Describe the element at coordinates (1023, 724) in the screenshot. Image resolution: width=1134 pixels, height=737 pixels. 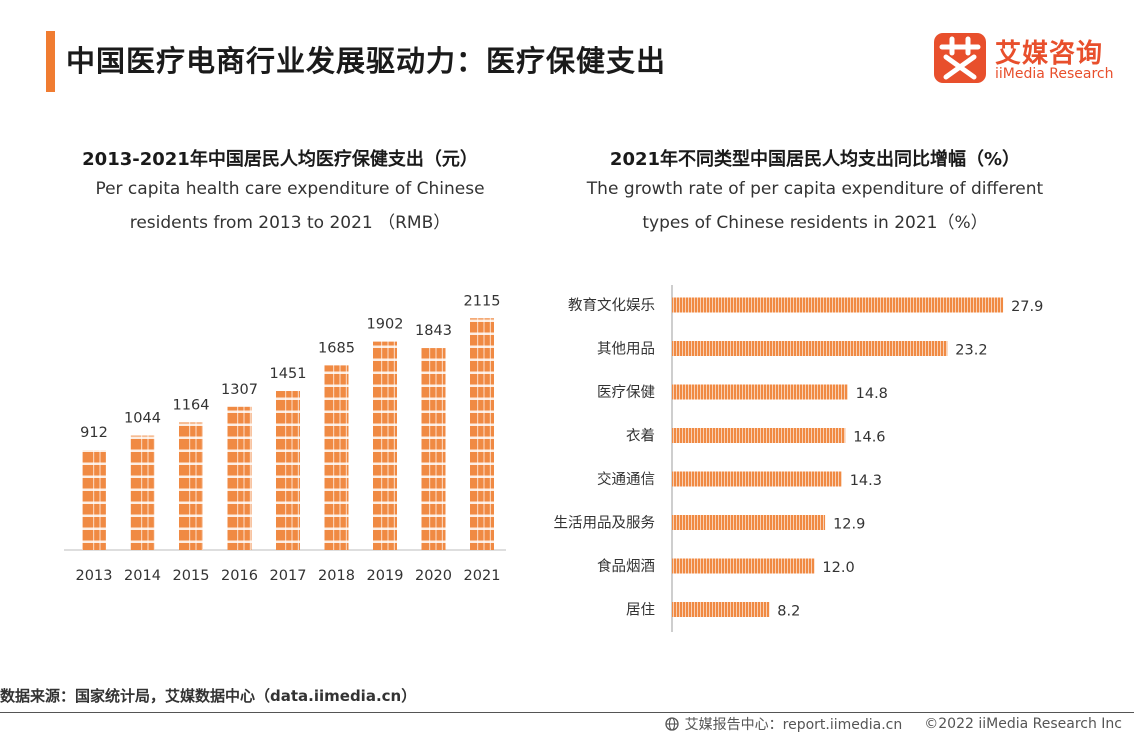
I see `copyright-text: ©2022 iiMedia Research Inc` at that location.